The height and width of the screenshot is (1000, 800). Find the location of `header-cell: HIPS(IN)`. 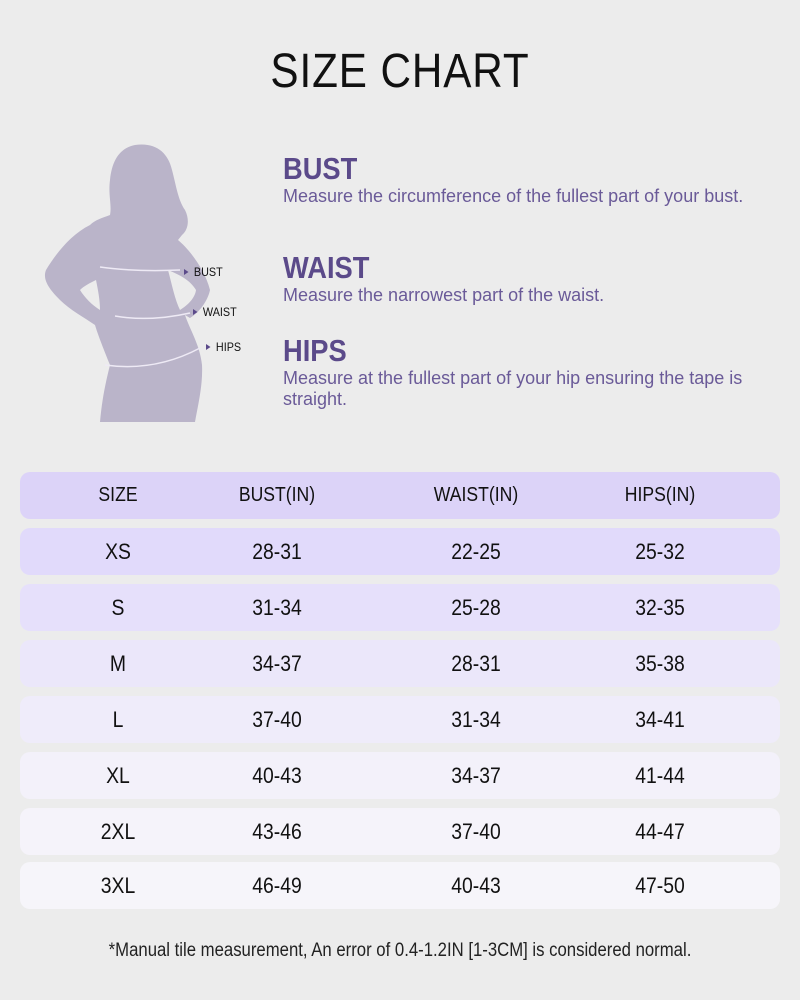

header-cell: HIPS(IN) is located at coordinates (660, 495).